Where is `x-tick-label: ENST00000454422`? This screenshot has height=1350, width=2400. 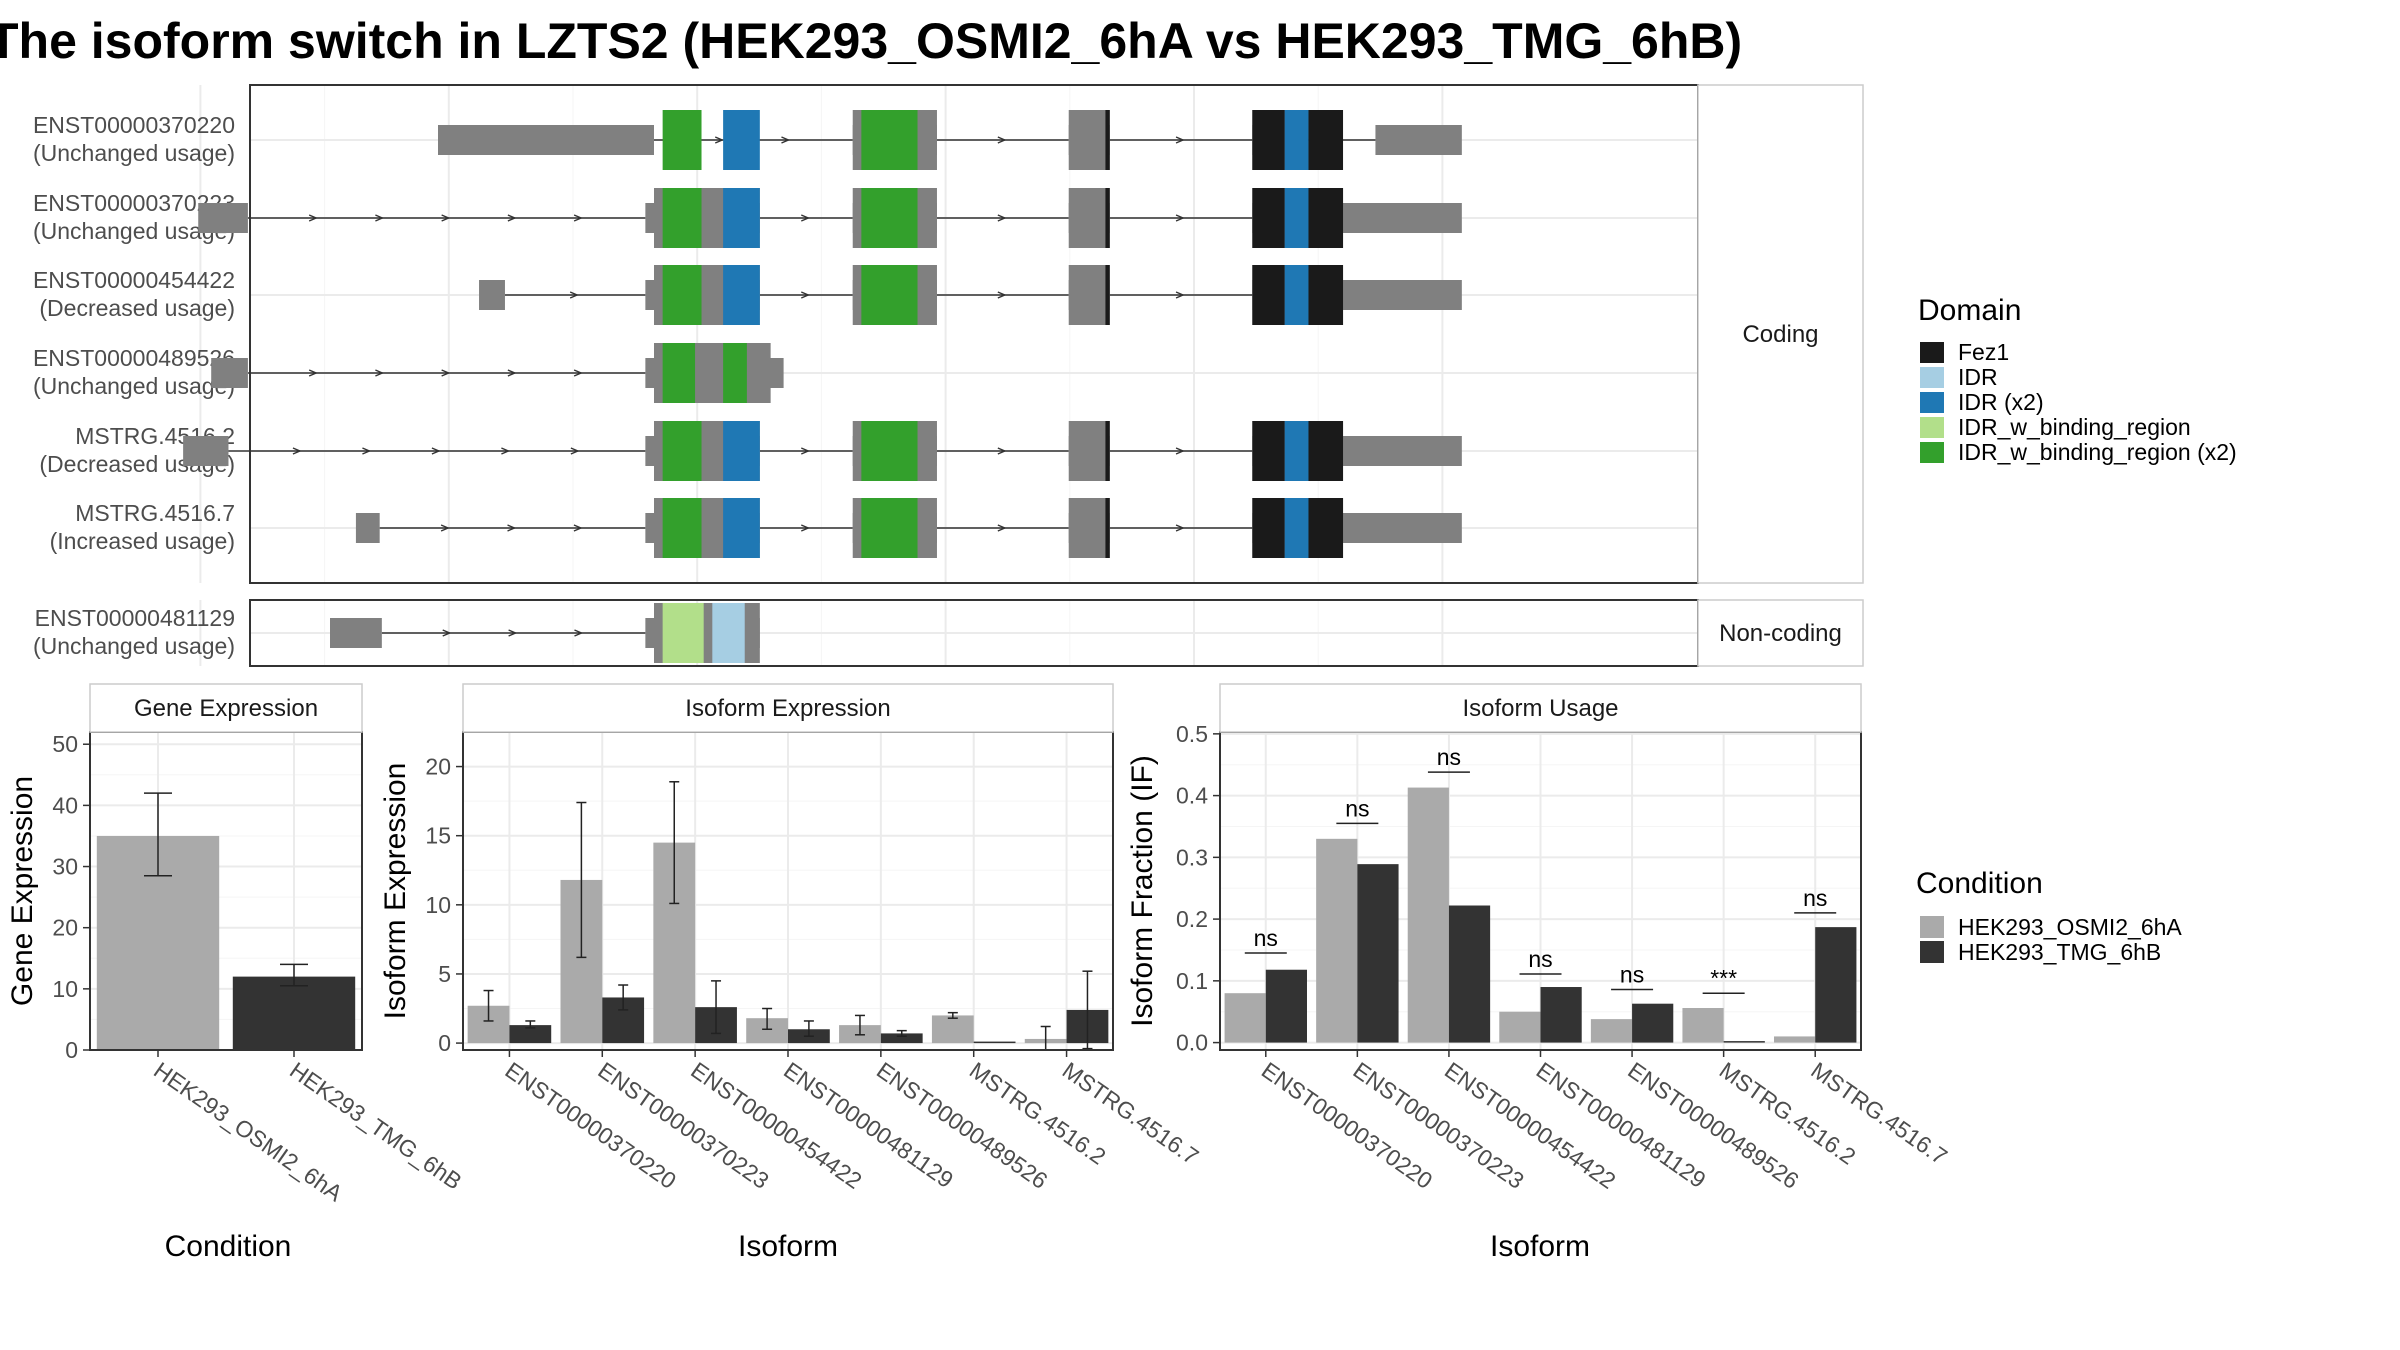
x-tick-label: ENST00000454422 is located at coordinates (1530, 1125).